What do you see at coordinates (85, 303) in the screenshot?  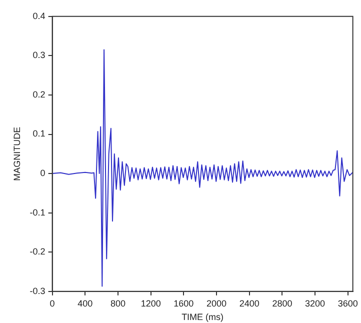 I see `x-tick-label: 400` at bounding box center [85, 303].